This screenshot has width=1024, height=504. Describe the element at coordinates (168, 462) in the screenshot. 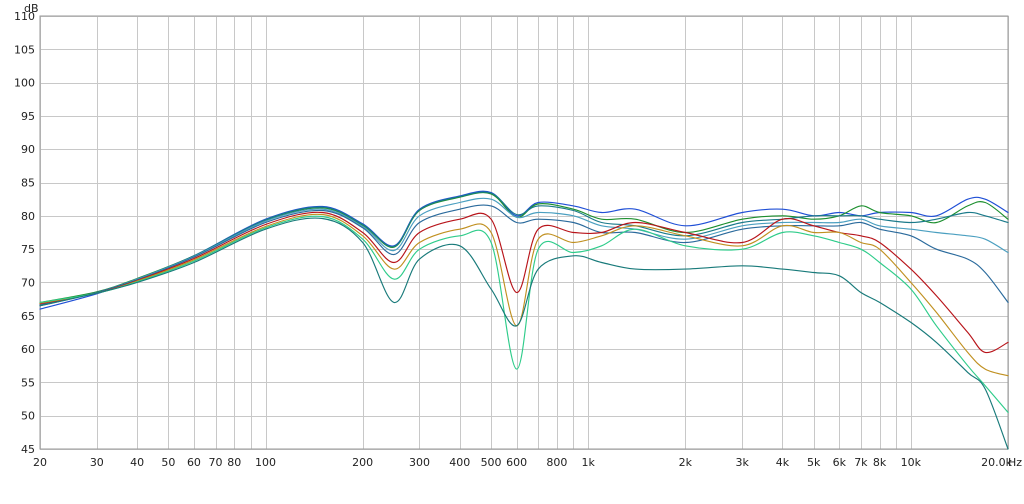

I see `x-tick-label: 50` at that location.